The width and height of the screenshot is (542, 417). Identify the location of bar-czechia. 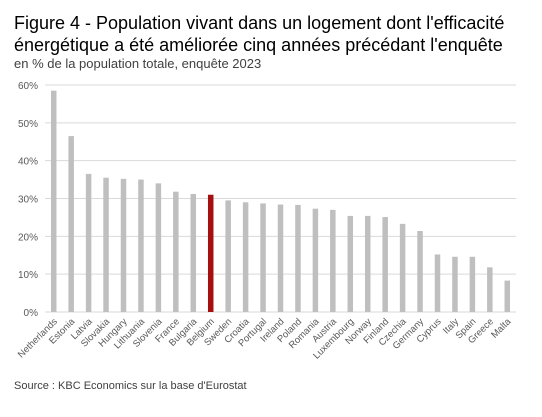
(402, 267).